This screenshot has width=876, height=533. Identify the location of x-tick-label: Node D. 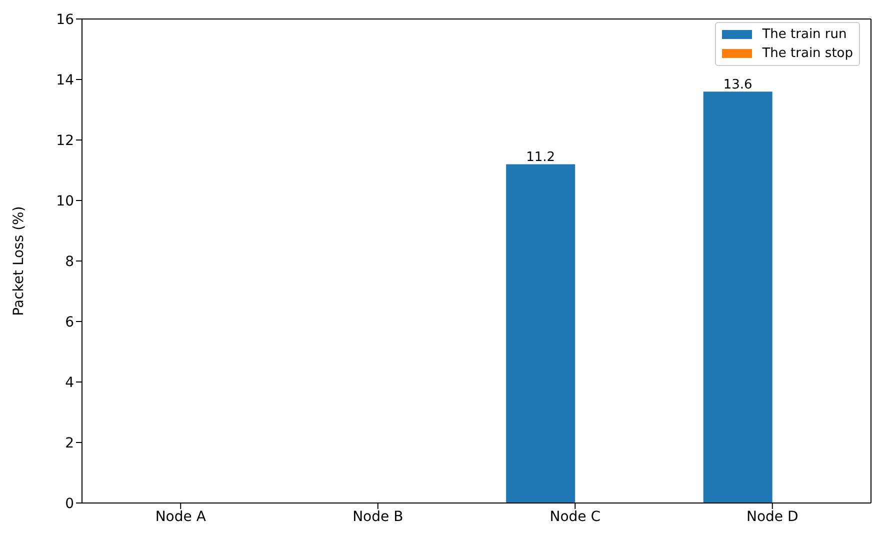
(772, 516).